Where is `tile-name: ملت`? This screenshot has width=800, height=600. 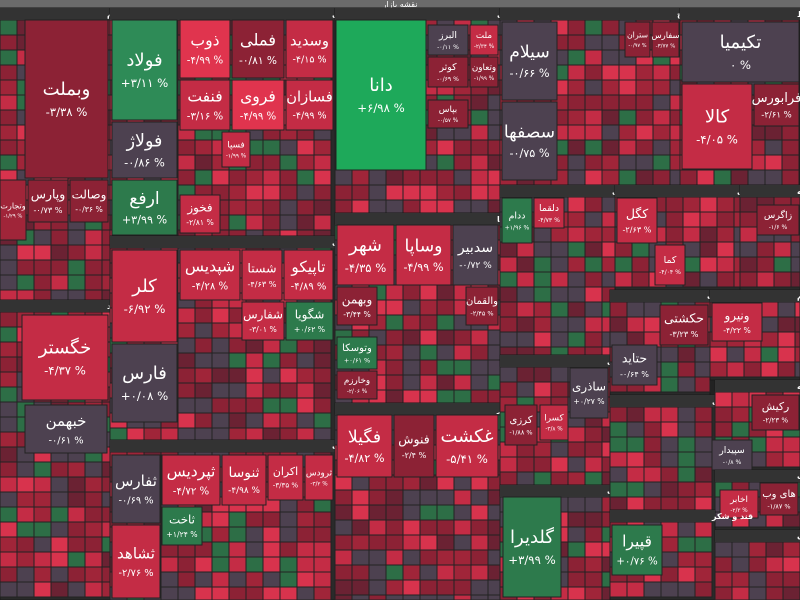 tile-name: ملت is located at coordinates (484, 36).